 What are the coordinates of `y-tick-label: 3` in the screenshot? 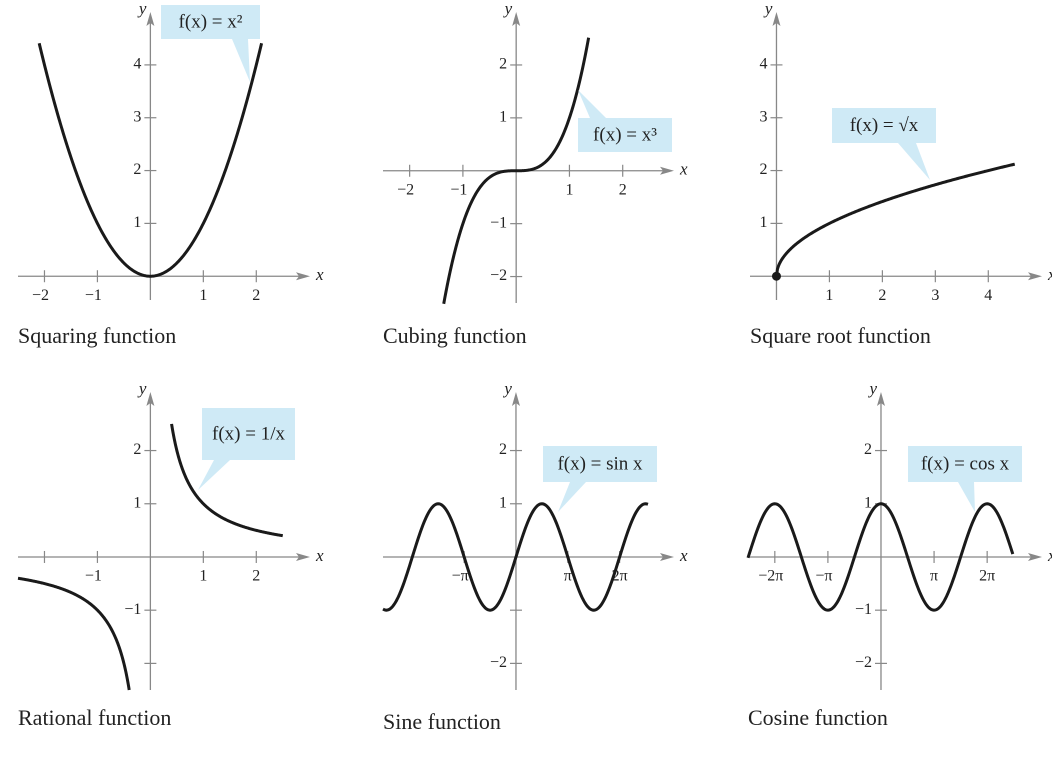 It's located at (763, 116).